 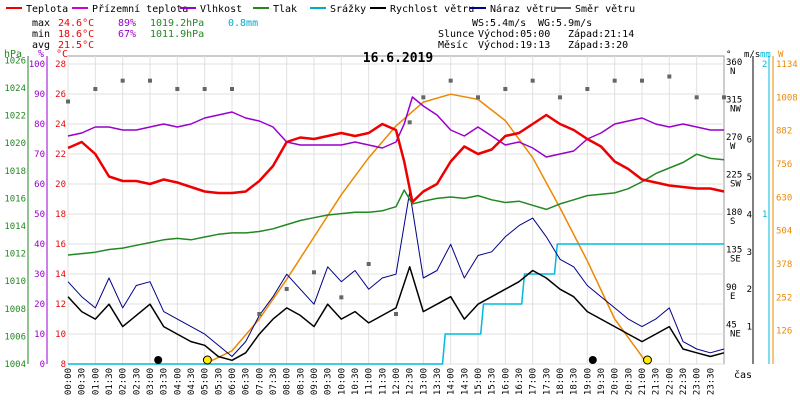 What do you see at coordinates (39, 275) in the screenshot?
I see `tick-pct: 30` at bounding box center [39, 275].